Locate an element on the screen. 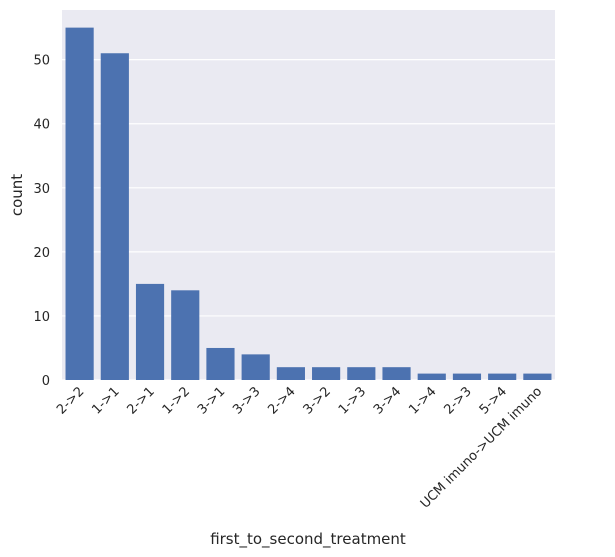 The width and height of the screenshot is (615, 557). x-axis-label: first_to_second_treatment is located at coordinates (308, 539).